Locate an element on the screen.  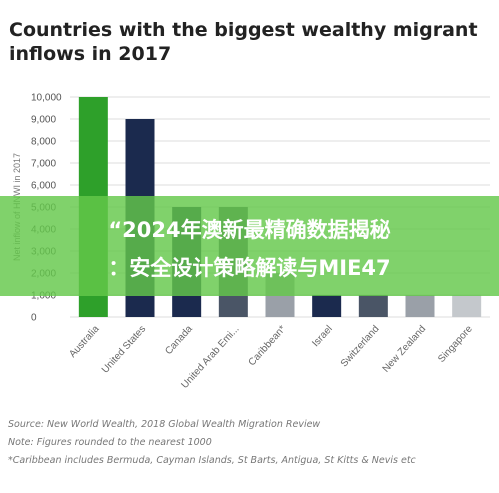
x-tick-label: Israel is located at coordinates (322, 337).